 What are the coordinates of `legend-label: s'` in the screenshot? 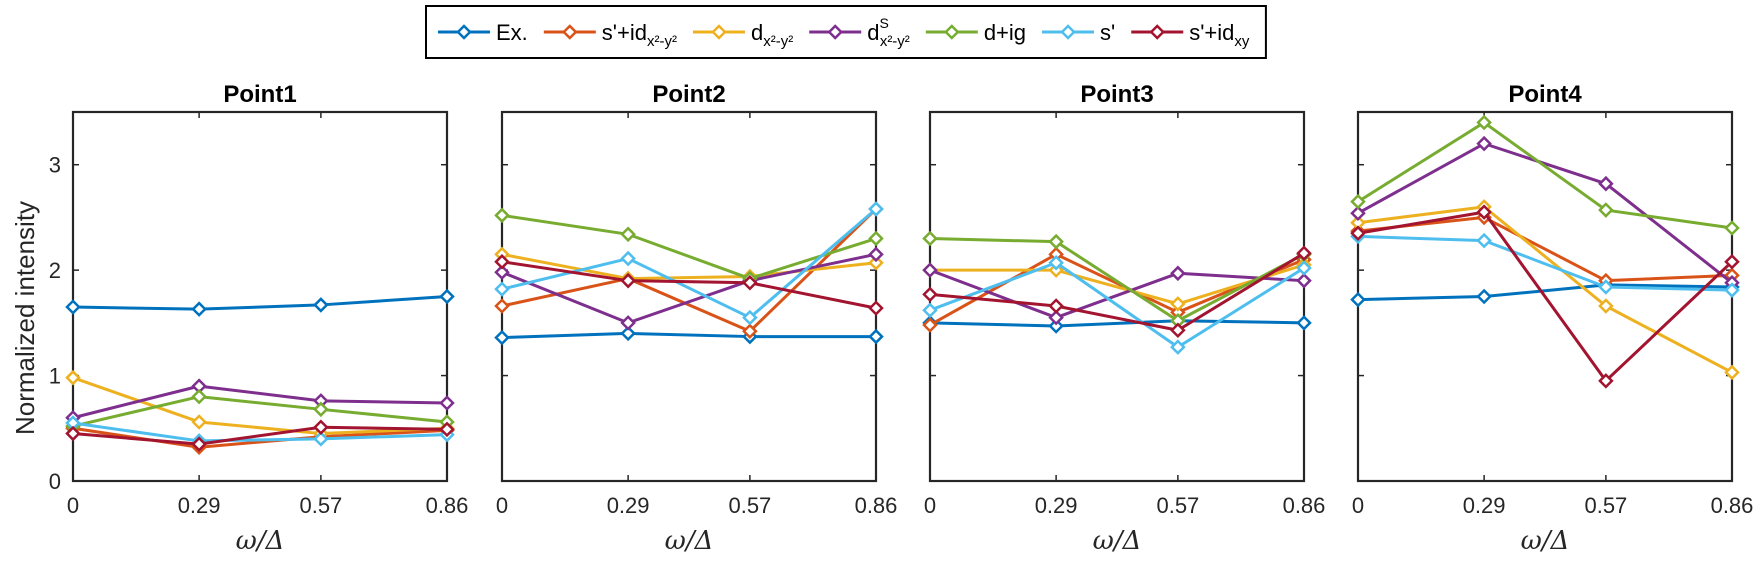 It's located at (1107, 32).